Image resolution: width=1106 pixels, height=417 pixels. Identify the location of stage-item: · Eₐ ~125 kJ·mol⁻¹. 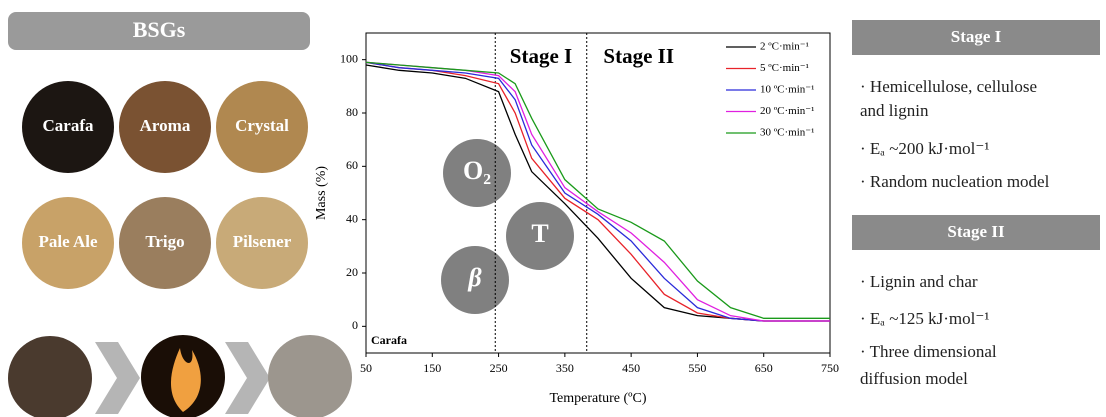
(924, 318).